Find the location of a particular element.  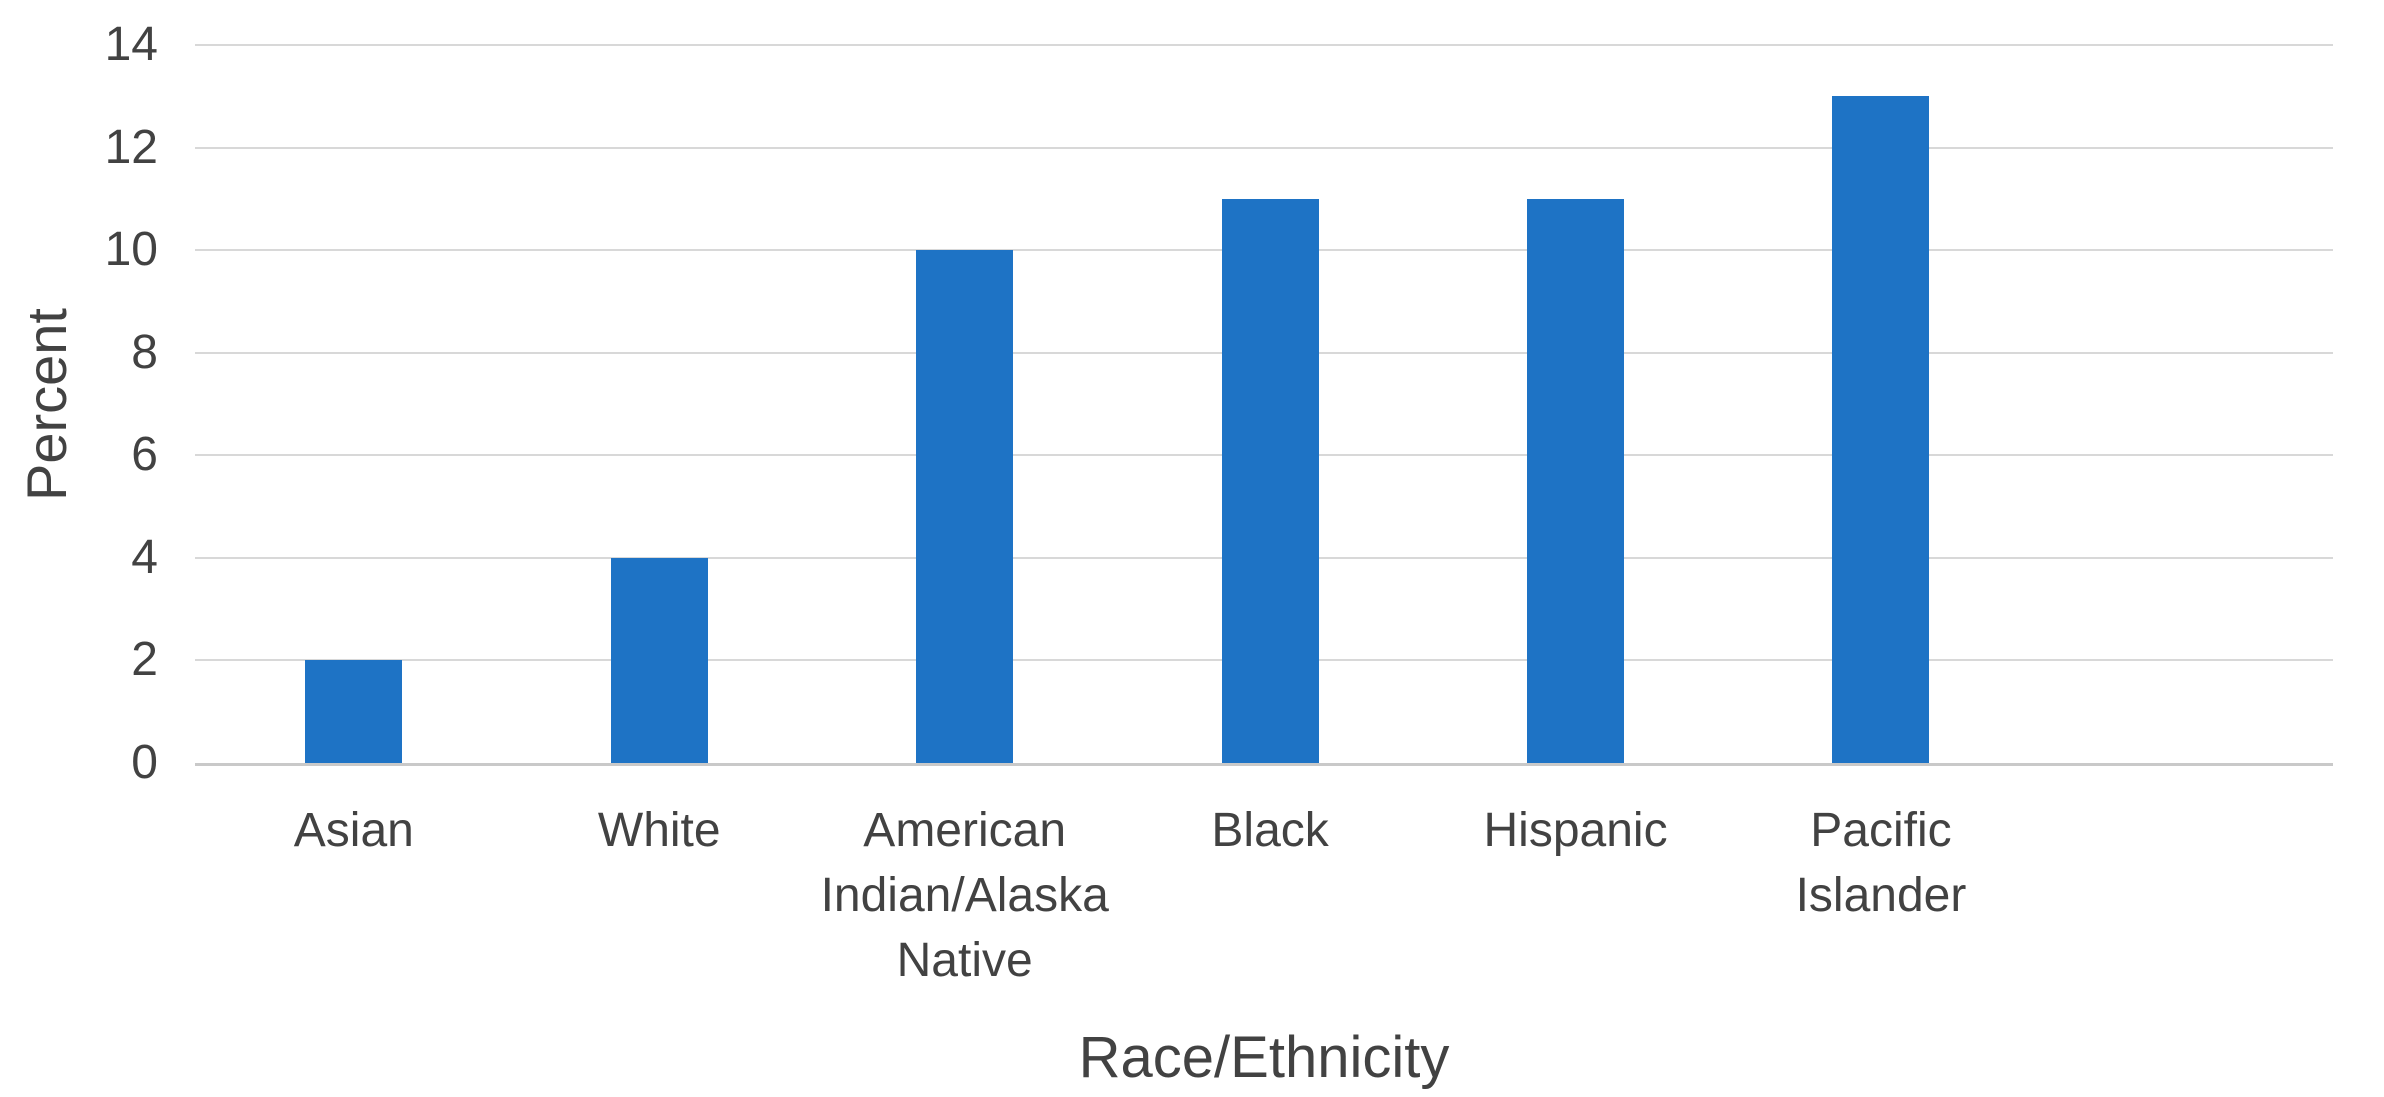

x-label-black: Black is located at coordinates (1270, 830).